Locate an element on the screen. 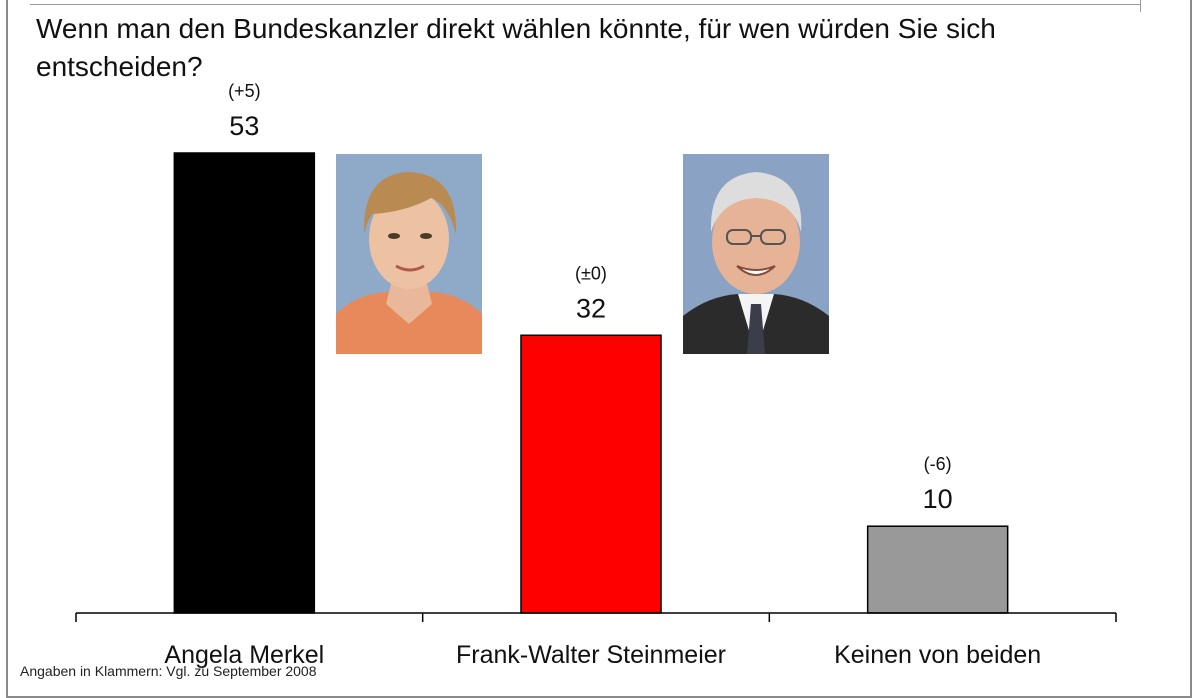 The height and width of the screenshot is (698, 1200). value-label-2: 10 is located at coordinates (938, 499).